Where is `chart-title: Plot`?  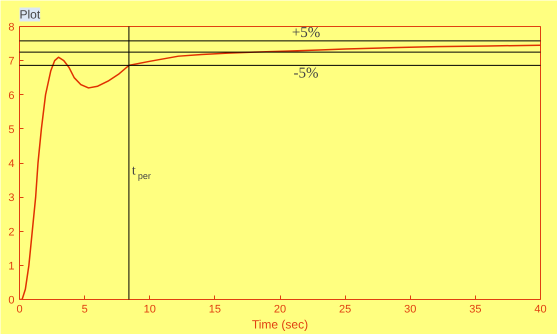 chart-title: Plot is located at coordinates (30, 15).